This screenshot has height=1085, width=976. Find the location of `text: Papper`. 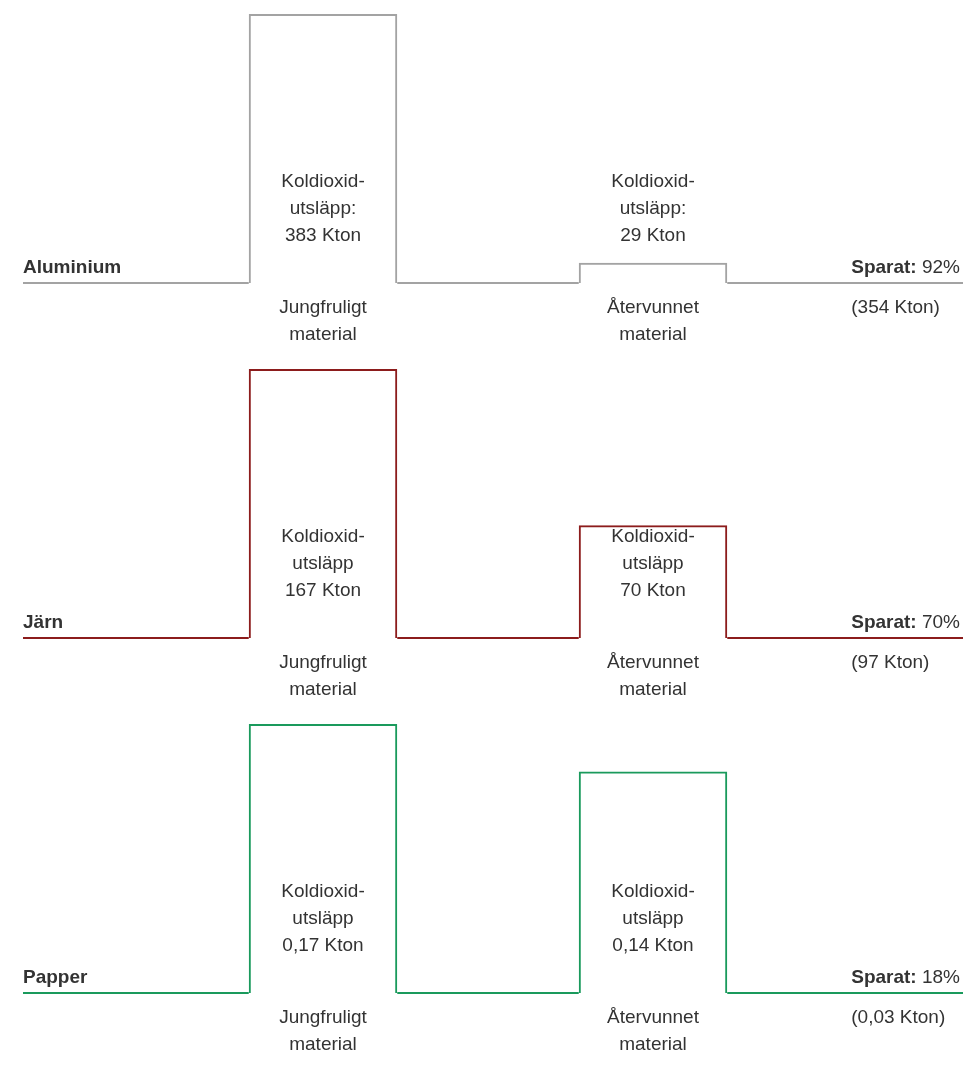

text: Papper is located at coordinates (56, 976).